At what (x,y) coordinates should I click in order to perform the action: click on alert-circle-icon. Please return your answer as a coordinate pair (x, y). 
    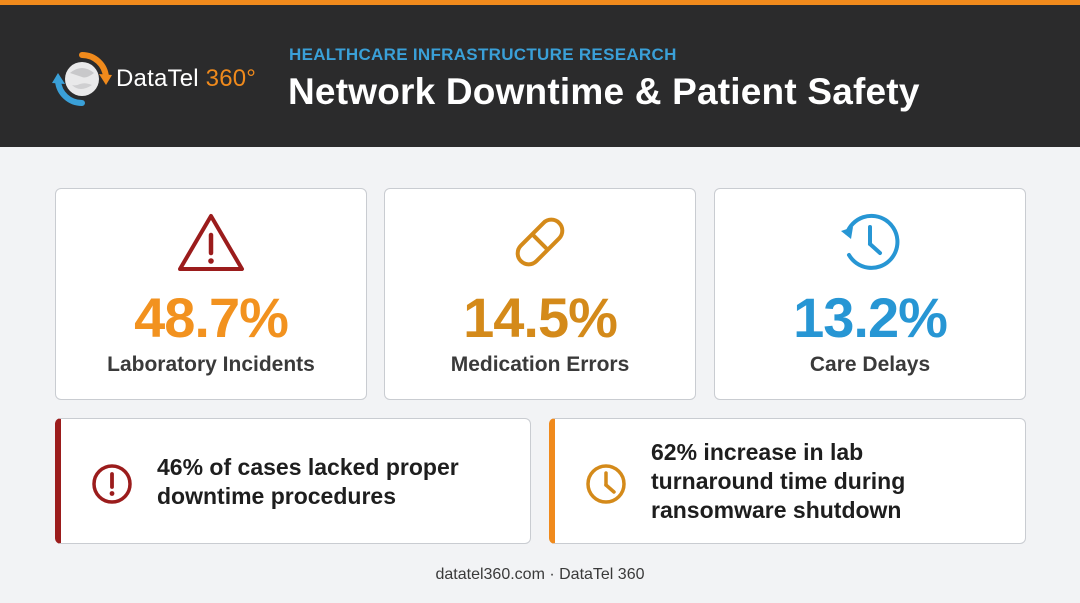
    Looking at the image, I should click on (112, 484).